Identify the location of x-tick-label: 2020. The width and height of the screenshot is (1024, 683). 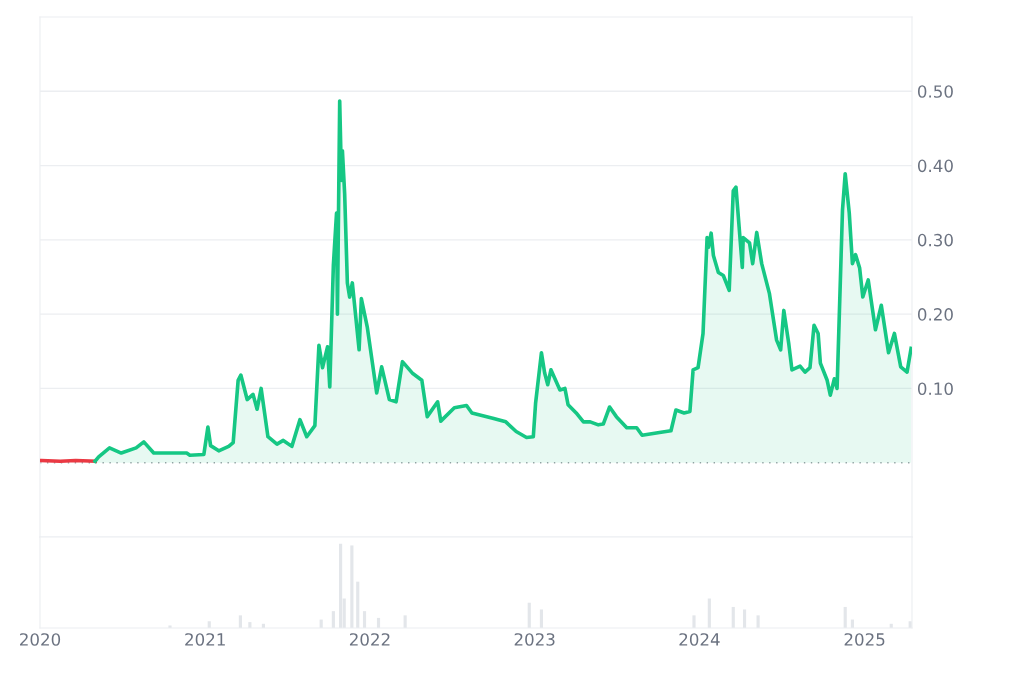
(40, 639).